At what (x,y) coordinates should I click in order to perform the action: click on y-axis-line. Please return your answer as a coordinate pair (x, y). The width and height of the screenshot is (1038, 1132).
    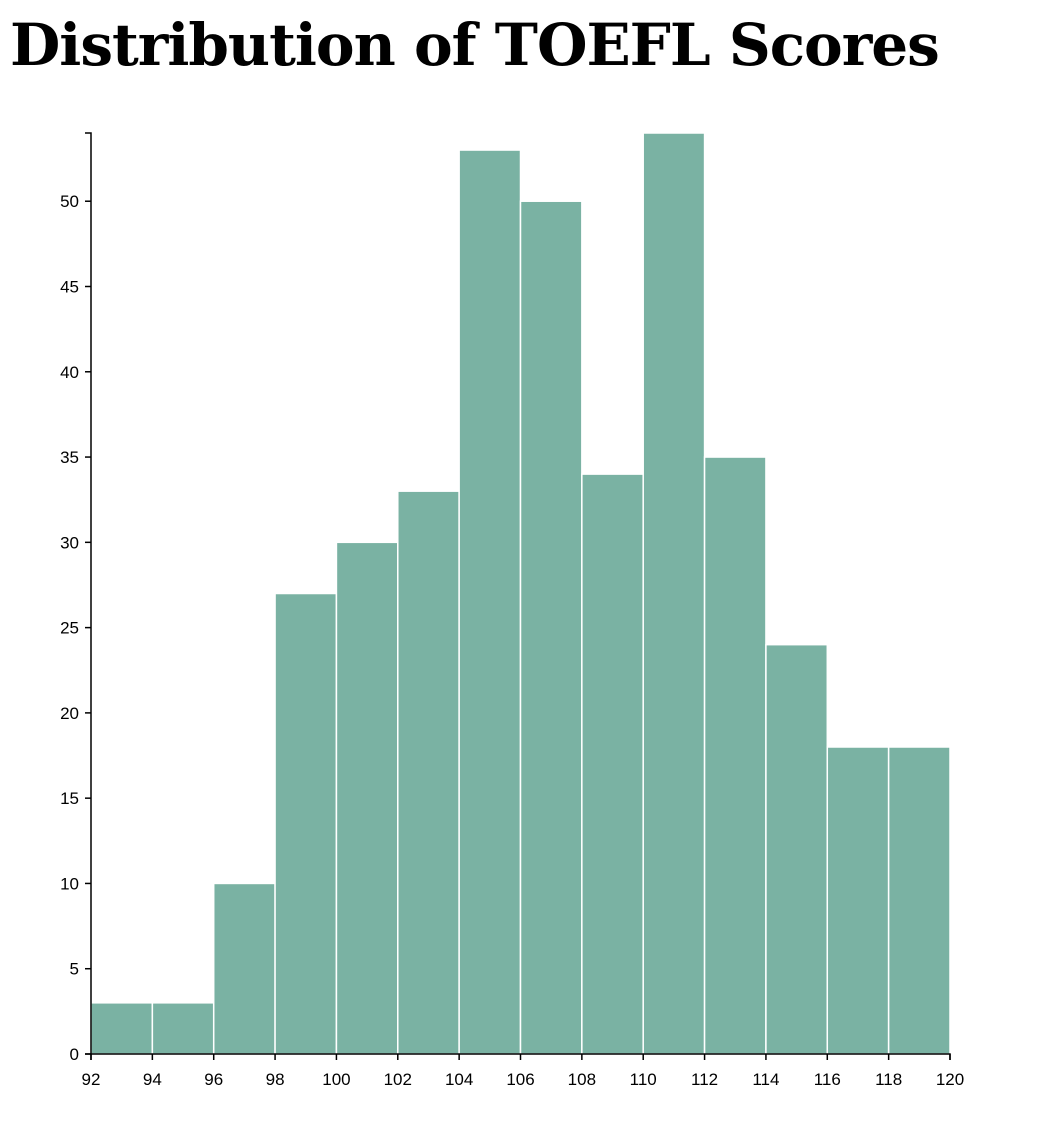
    Looking at the image, I should click on (88, 593).